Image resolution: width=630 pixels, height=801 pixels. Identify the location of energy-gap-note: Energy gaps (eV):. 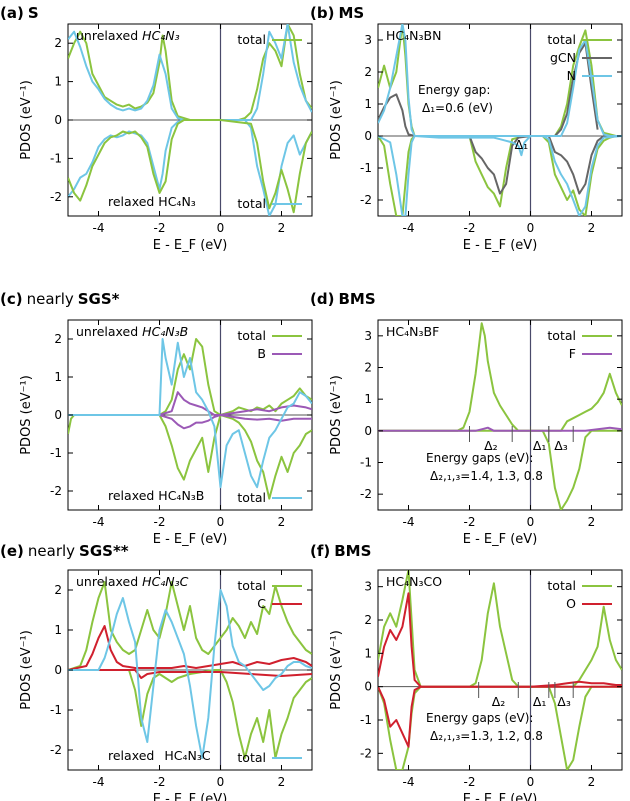
(479, 718).